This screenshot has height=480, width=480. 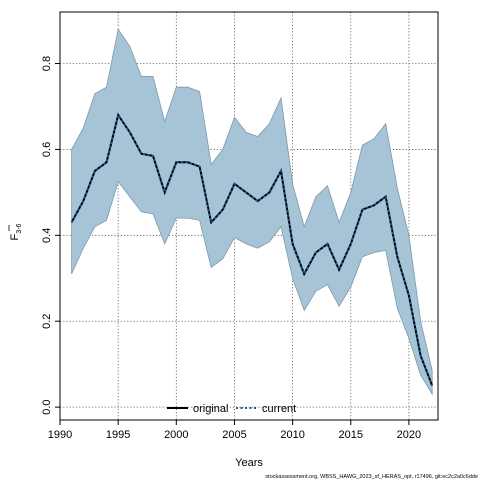 I want to click on svg-text: F3-6, so click(x=16, y=231).